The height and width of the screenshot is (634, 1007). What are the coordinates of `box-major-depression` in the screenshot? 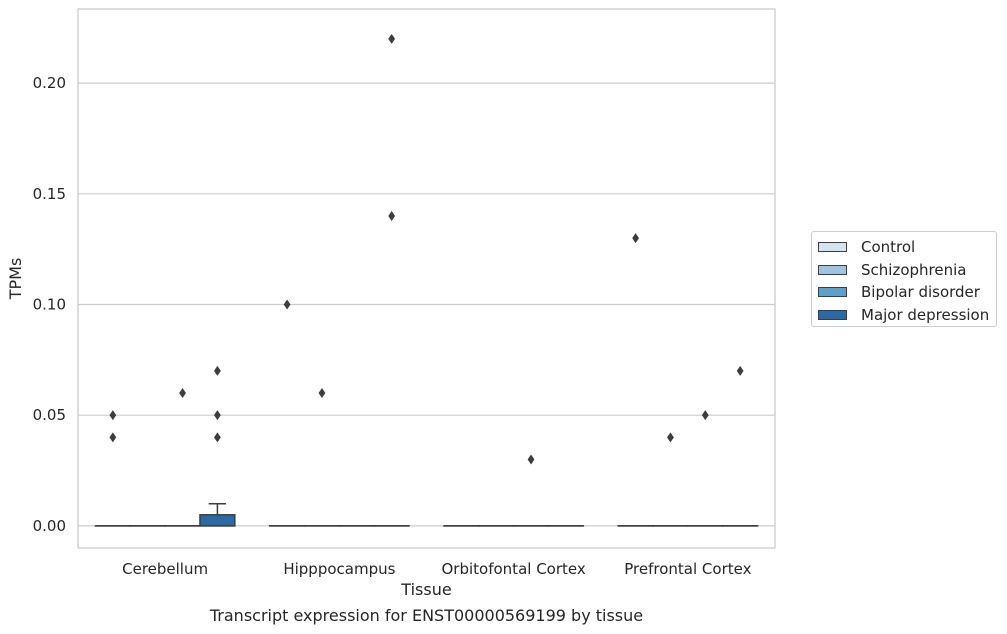 It's located at (217, 514).